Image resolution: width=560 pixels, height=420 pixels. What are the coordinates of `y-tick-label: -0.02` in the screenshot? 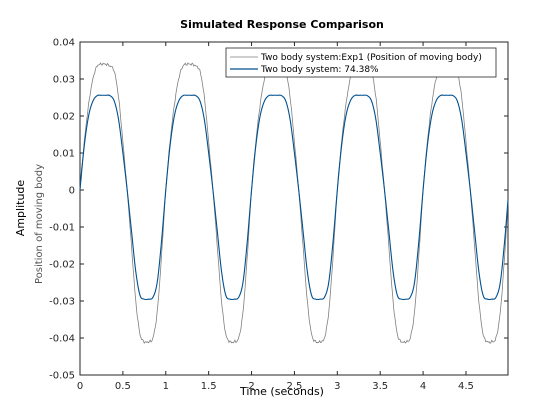 It's located at (62, 265).